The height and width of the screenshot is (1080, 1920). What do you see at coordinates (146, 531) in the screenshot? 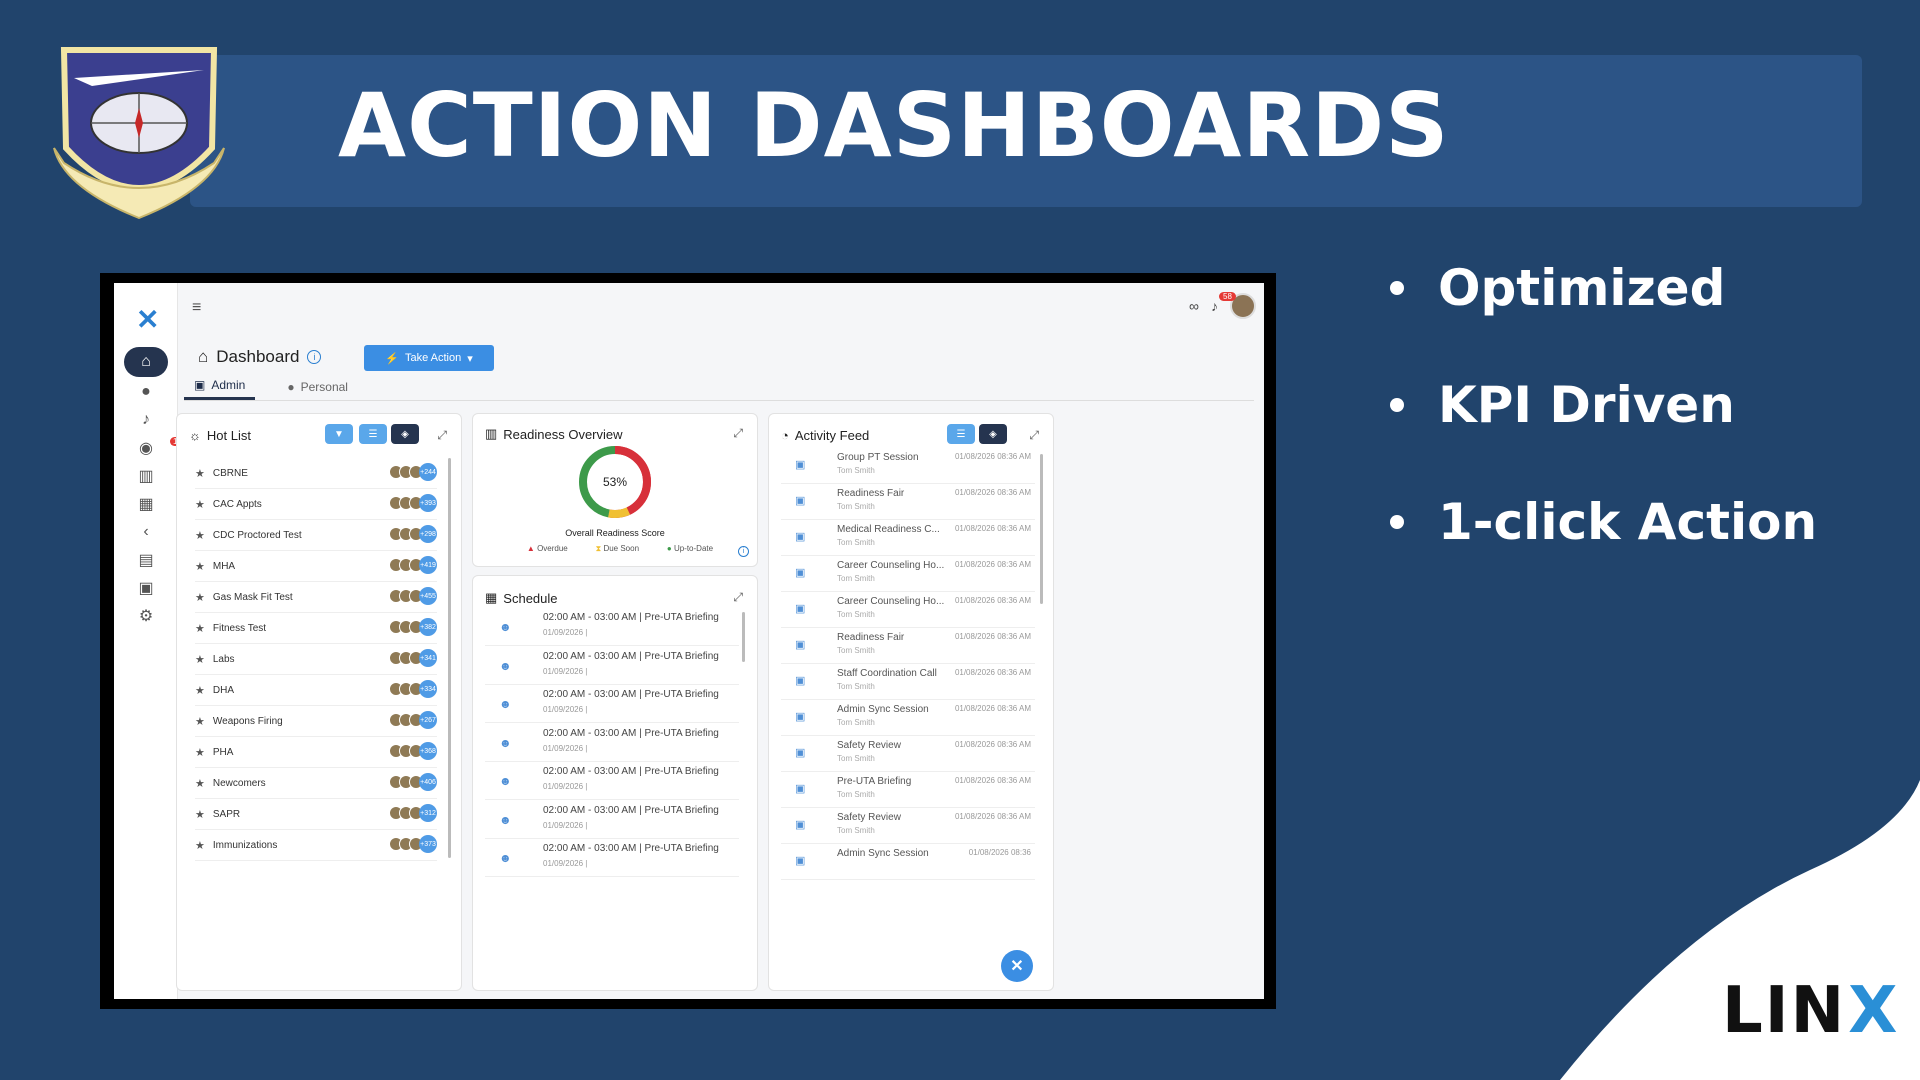
I see `collapse-icon: ‹` at bounding box center [146, 531].